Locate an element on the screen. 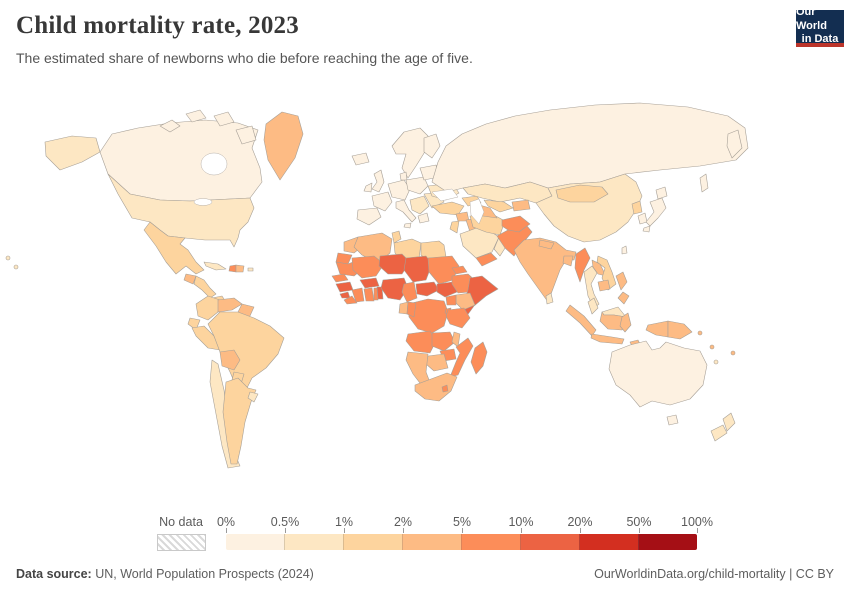  country-chad is located at coordinates (418, 269).